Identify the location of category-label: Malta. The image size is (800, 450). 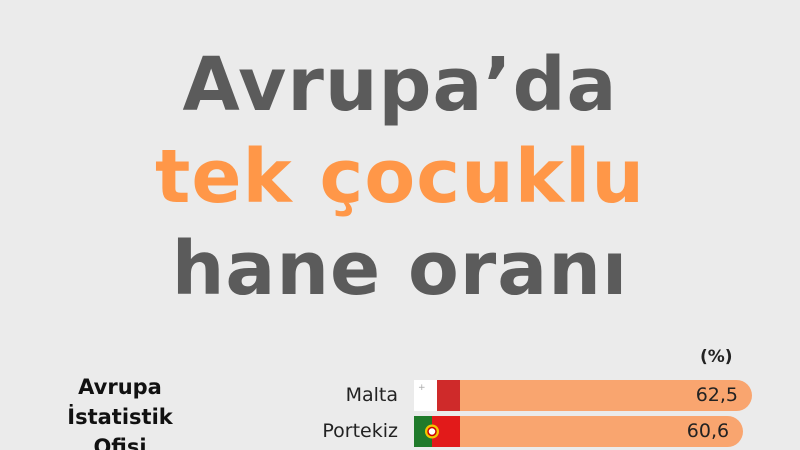
(371, 395).